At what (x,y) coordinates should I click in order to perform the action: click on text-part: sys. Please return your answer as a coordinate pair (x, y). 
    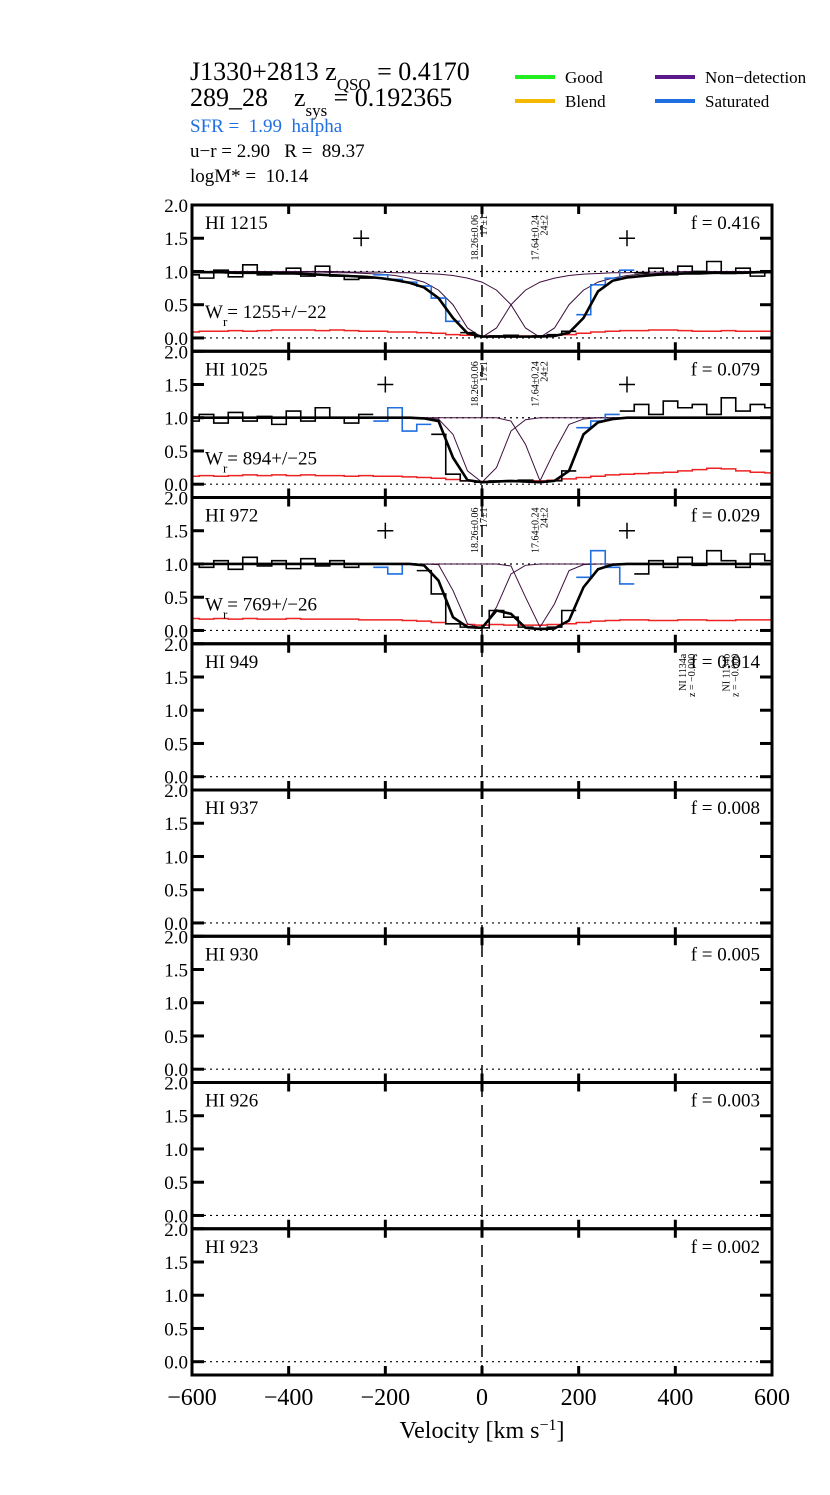
    Looking at the image, I should click on (317, 110).